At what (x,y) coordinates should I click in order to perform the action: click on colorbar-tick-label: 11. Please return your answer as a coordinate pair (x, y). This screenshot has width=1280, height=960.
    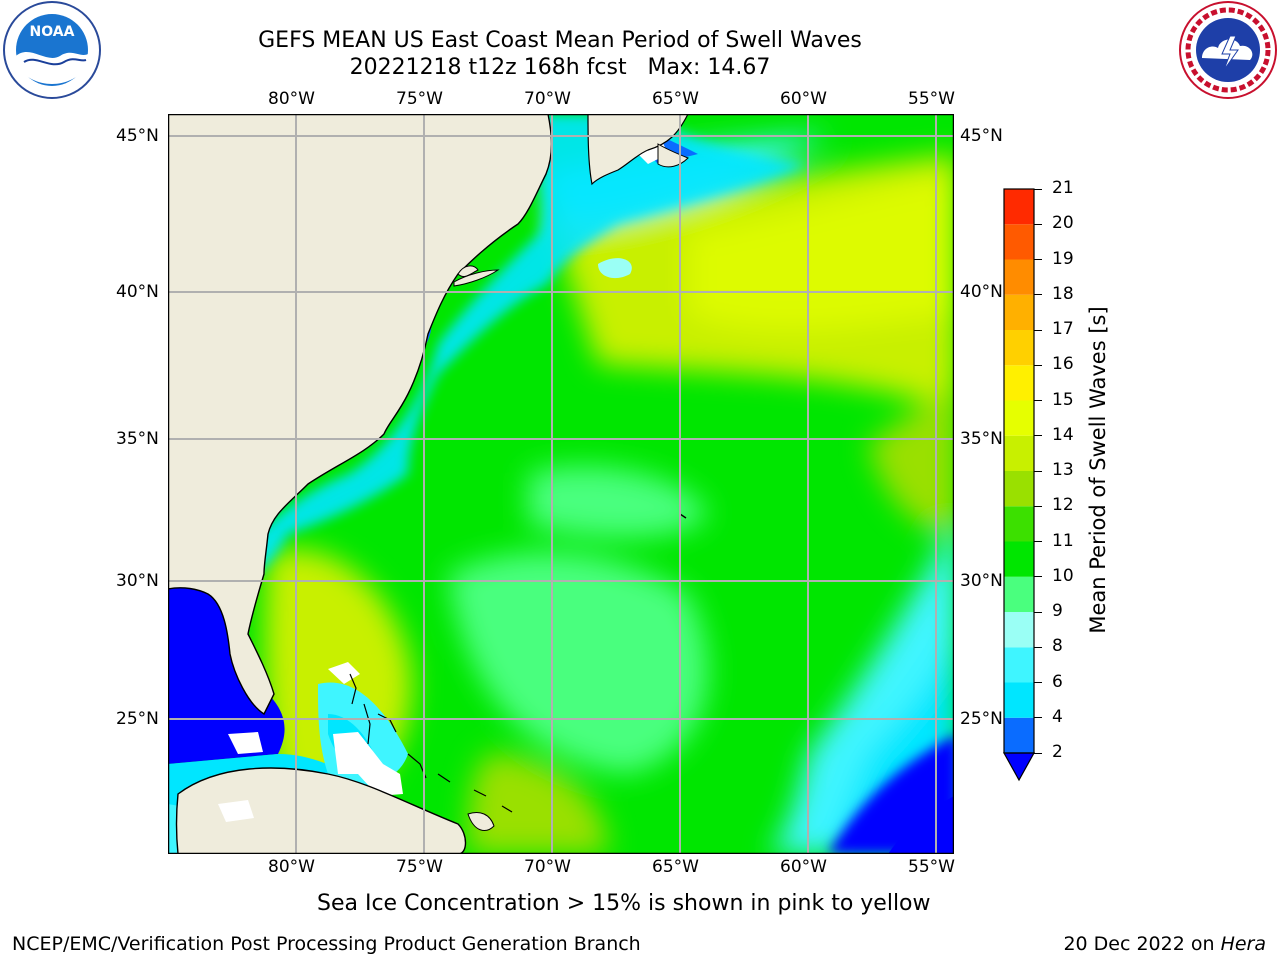
    Looking at the image, I should click on (1063, 540).